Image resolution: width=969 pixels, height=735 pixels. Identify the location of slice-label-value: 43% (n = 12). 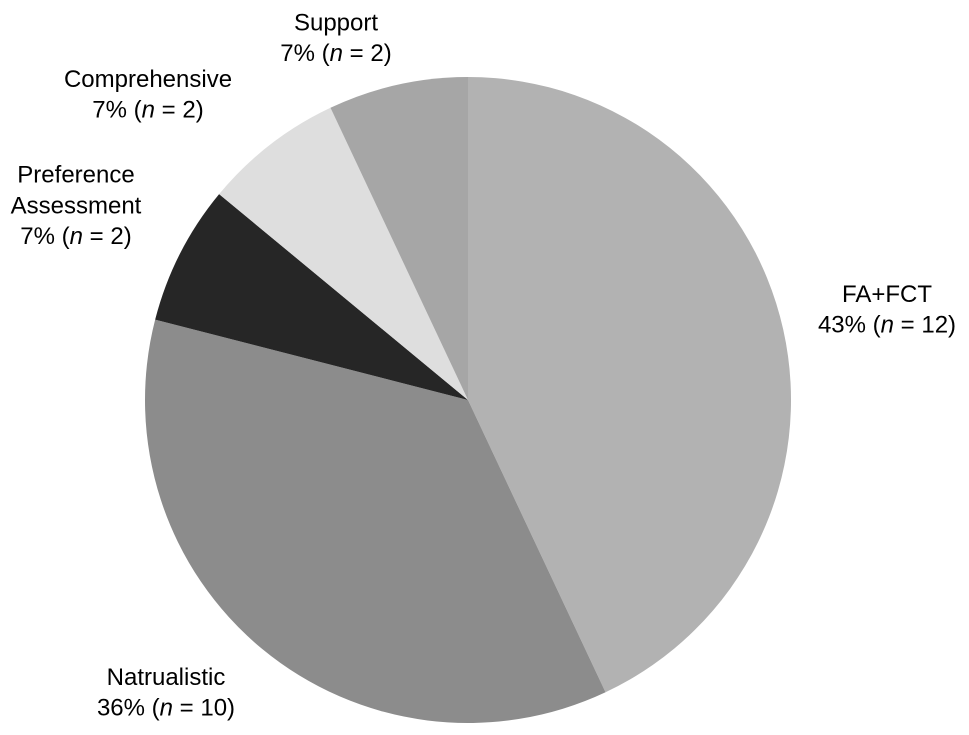
(887, 325).